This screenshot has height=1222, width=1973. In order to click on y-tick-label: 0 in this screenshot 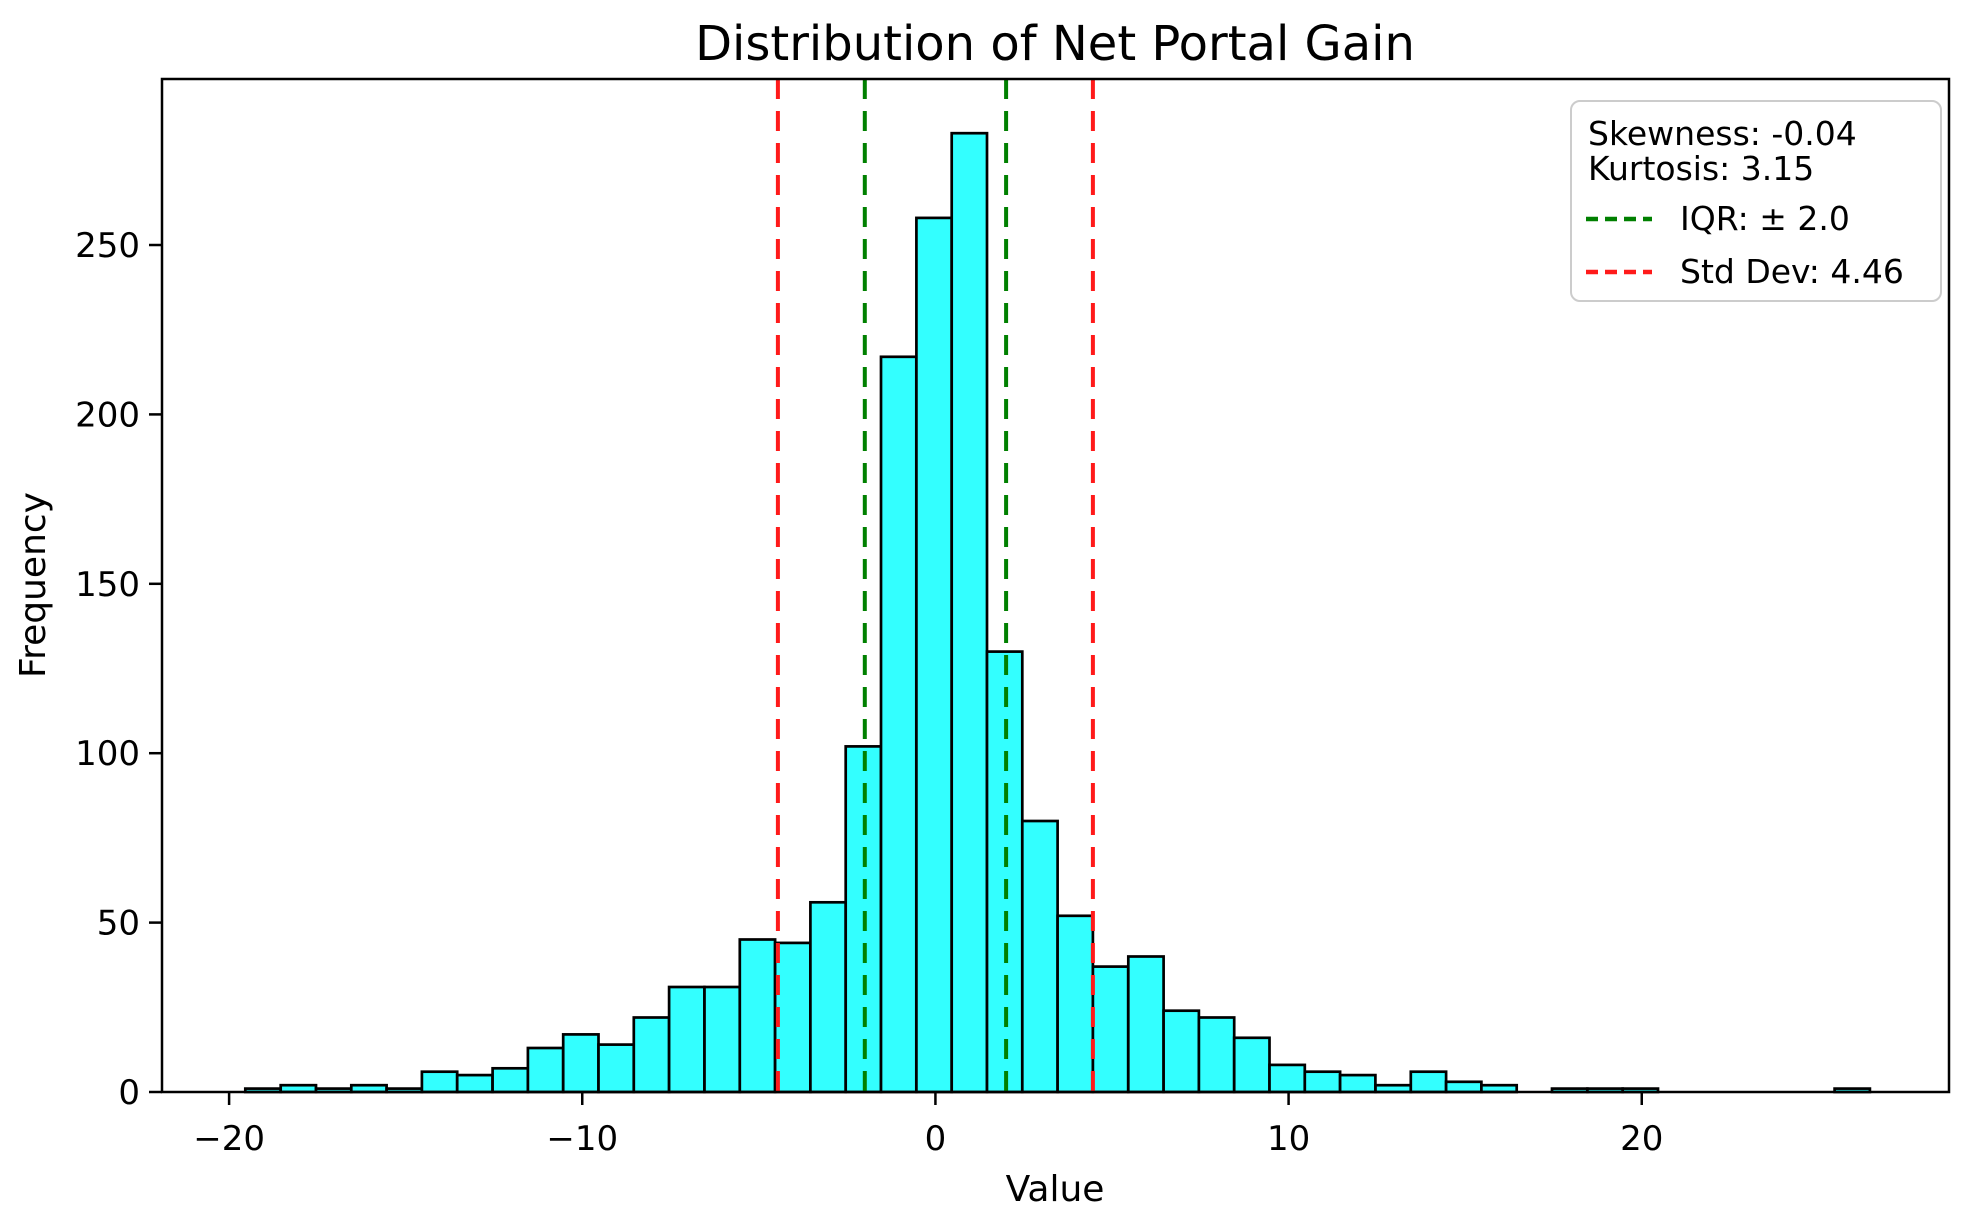, I will do `click(129, 1093)`.